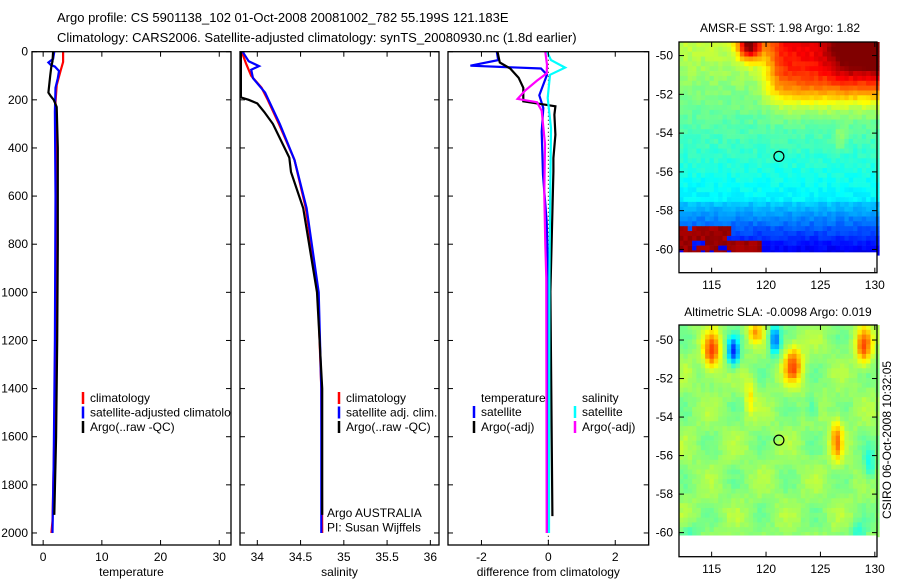 This screenshot has height=585, width=900. Describe the element at coordinates (665, 456) in the screenshot. I see `lat-tick-label: -56` at that location.